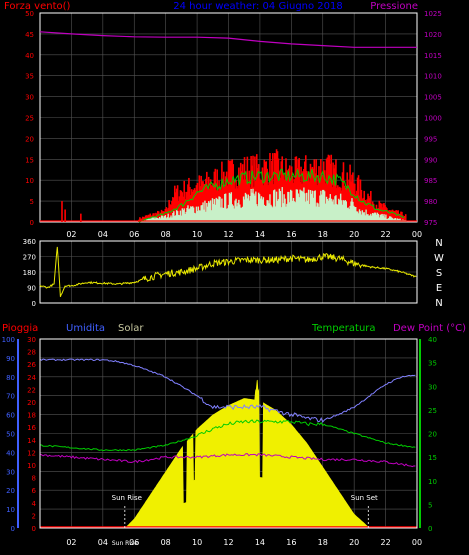  I want to click on rain-tick-label: 10, so click(31, 466).